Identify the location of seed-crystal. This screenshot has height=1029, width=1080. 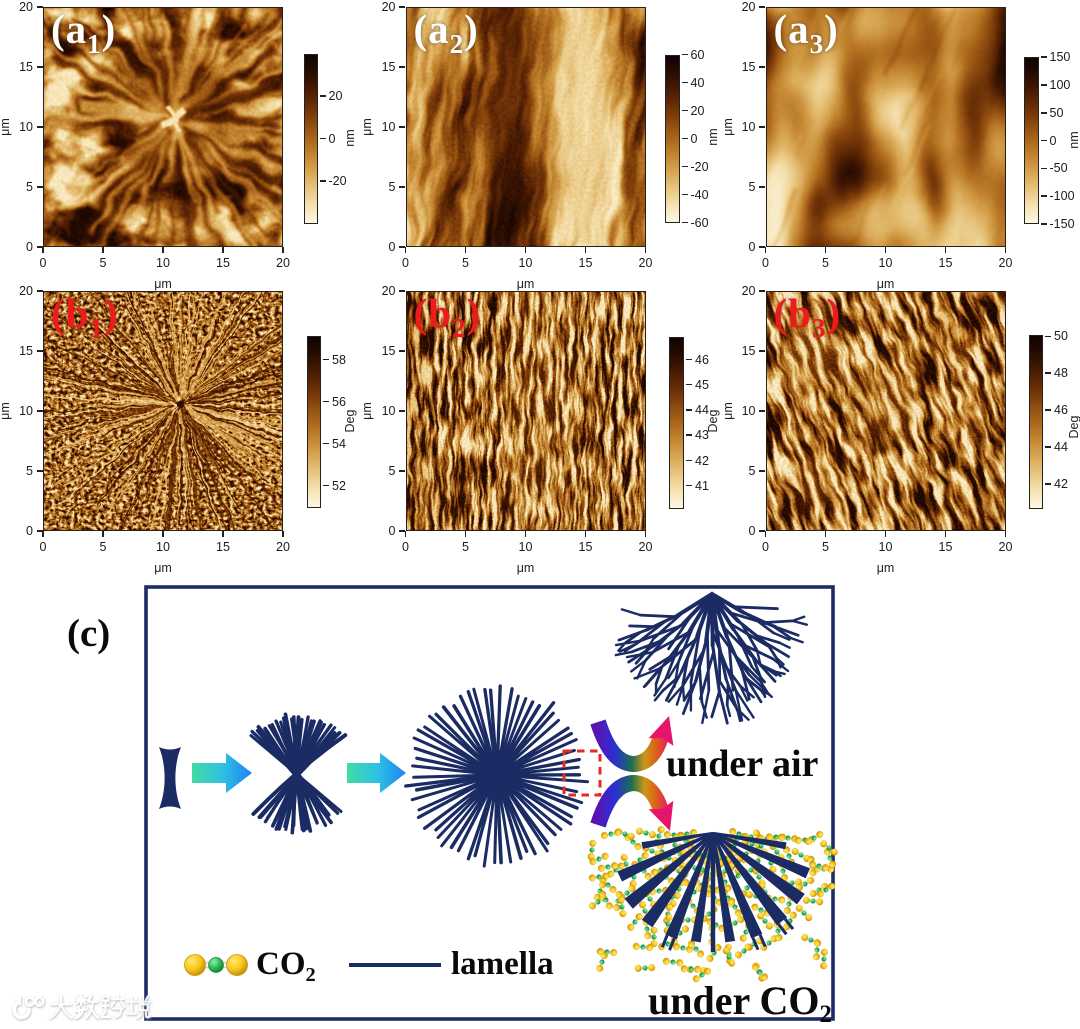
(170, 778).